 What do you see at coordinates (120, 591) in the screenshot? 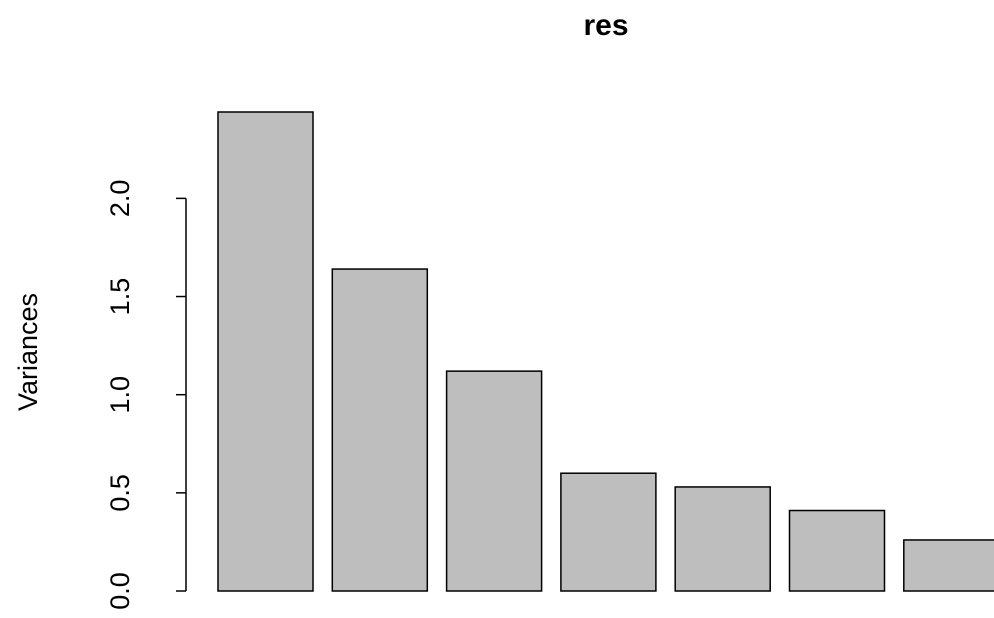
I see `y-tick-label: 0.0` at bounding box center [120, 591].